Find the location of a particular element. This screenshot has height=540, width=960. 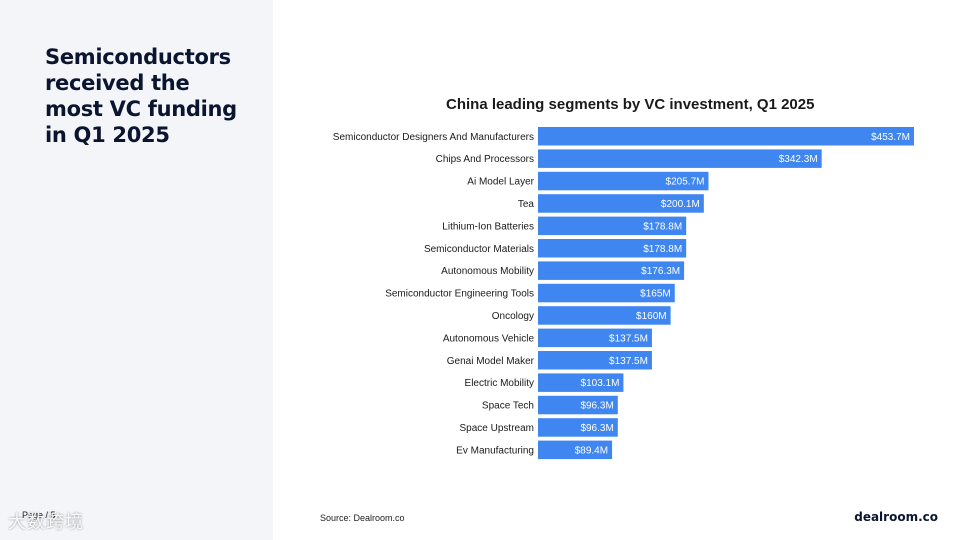

value-label: $453.7M is located at coordinates (890, 137).